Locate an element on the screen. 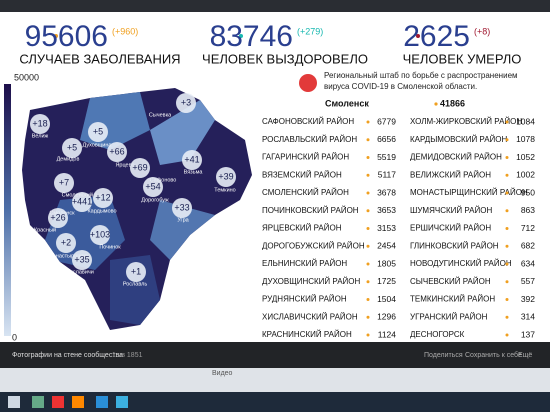 The image size is (550, 412). more: Ещё is located at coordinates (525, 355).